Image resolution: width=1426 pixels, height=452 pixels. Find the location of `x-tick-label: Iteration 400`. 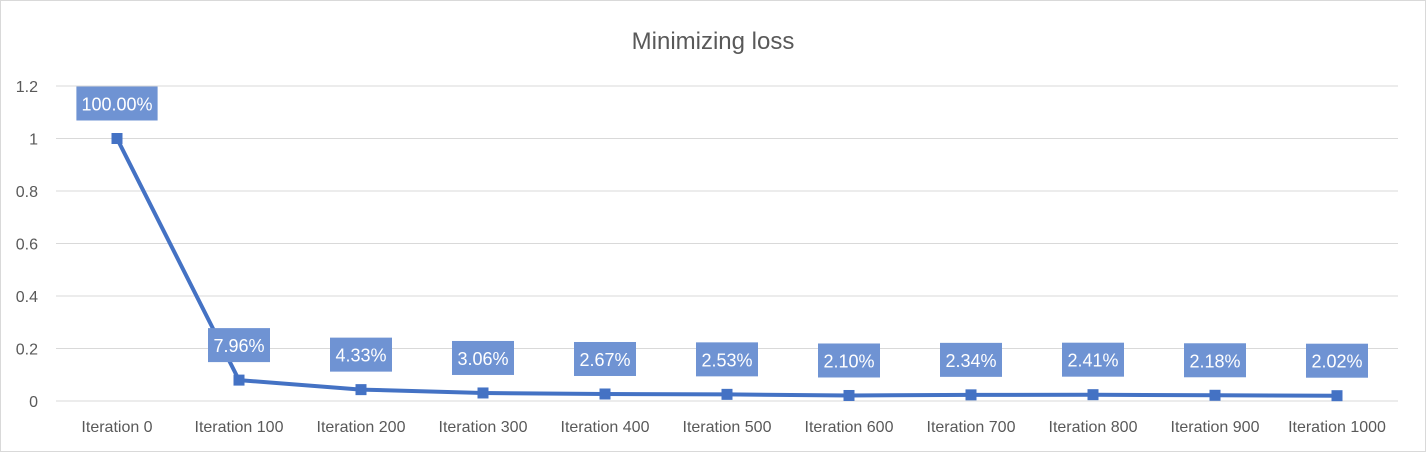

x-tick-label: Iteration 400 is located at coordinates (605, 427).